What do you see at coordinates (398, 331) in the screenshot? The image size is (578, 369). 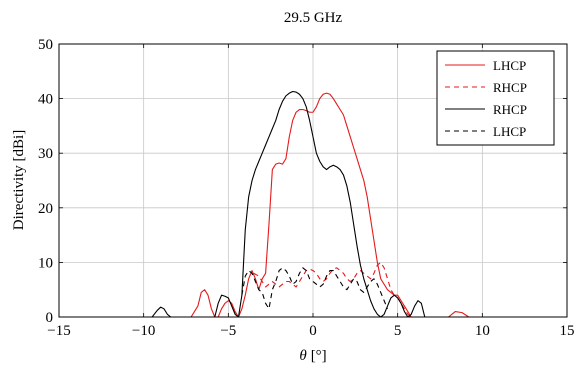 I see `x-tick-label: 5` at bounding box center [398, 331].